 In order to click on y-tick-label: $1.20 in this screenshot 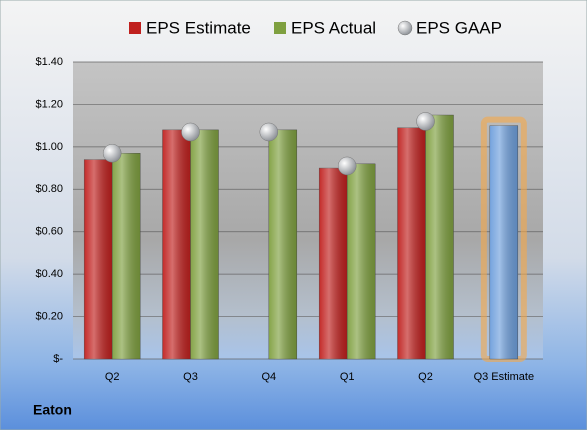, I will do `click(49, 104)`.